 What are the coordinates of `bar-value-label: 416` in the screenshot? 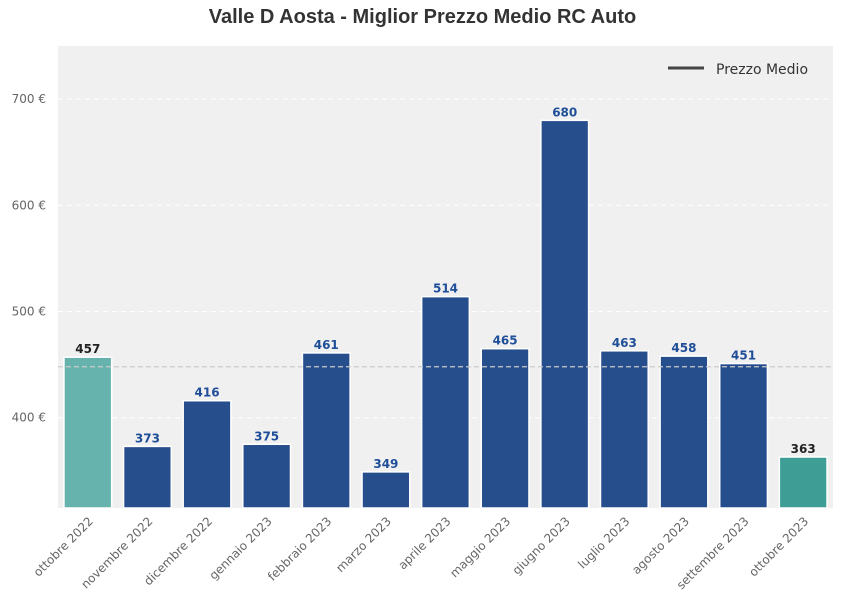 It's located at (207, 393).